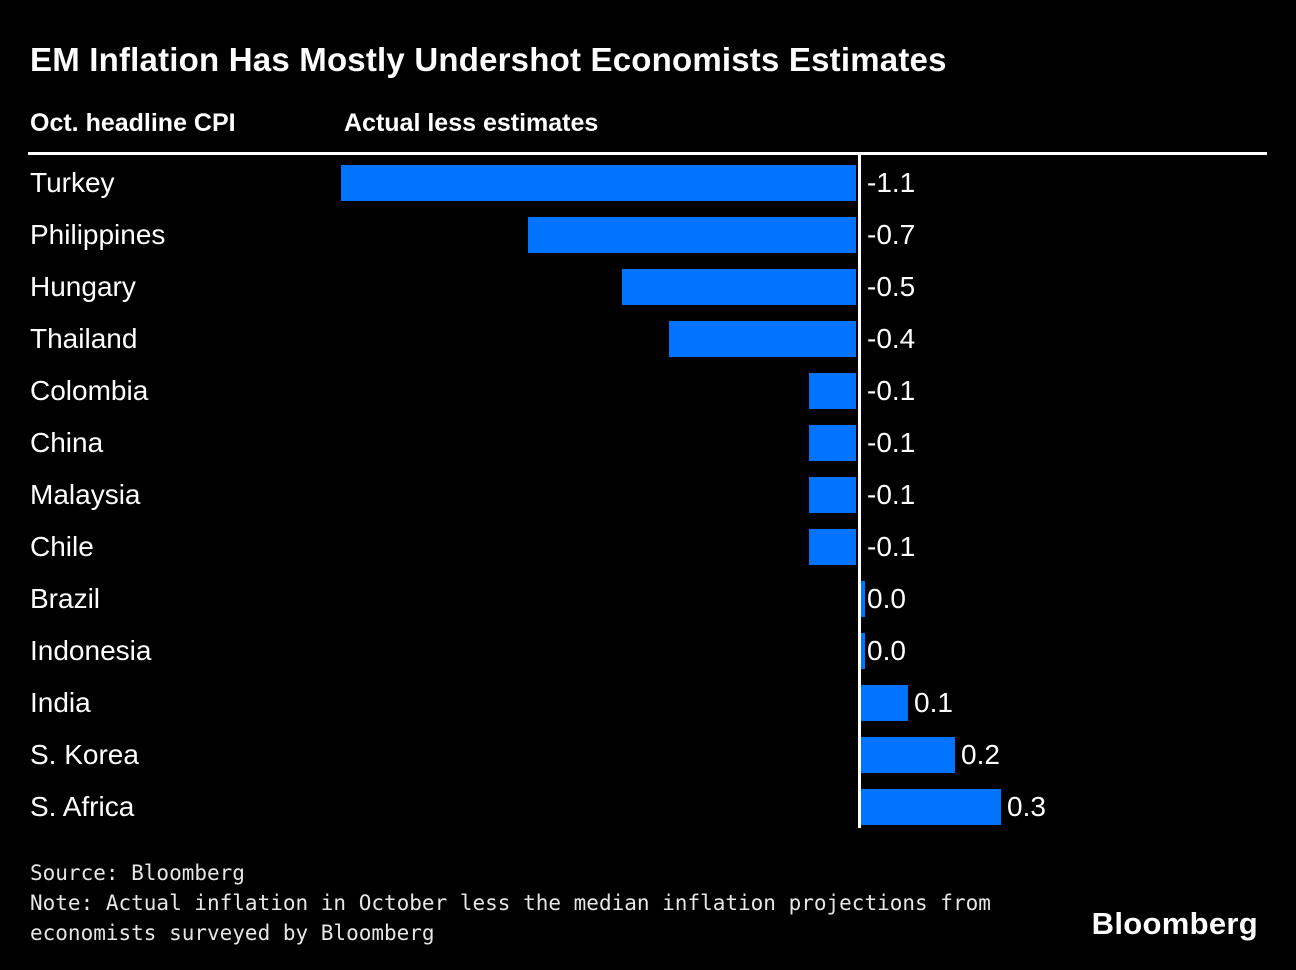 This screenshot has height=970, width=1296. Describe the element at coordinates (72, 182) in the screenshot. I see `category-label: Turkey` at that location.